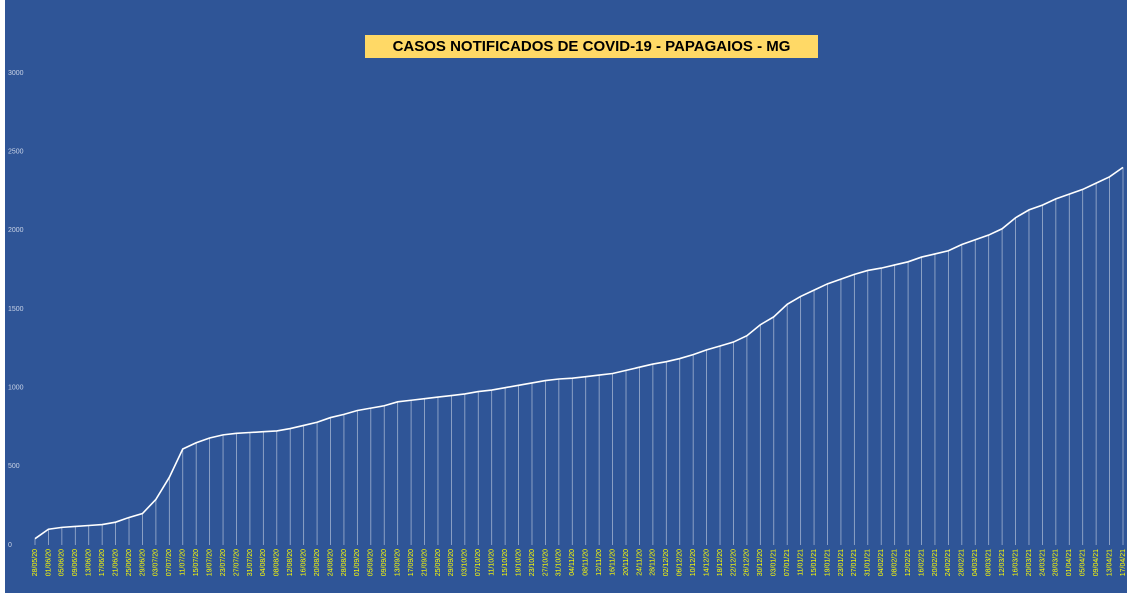 The height and width of the screenshot is (593, 1127). Describe the element at coordinates (129, 562) in the screenshot. I see `x-tick-label: 25/06/20` at that location.